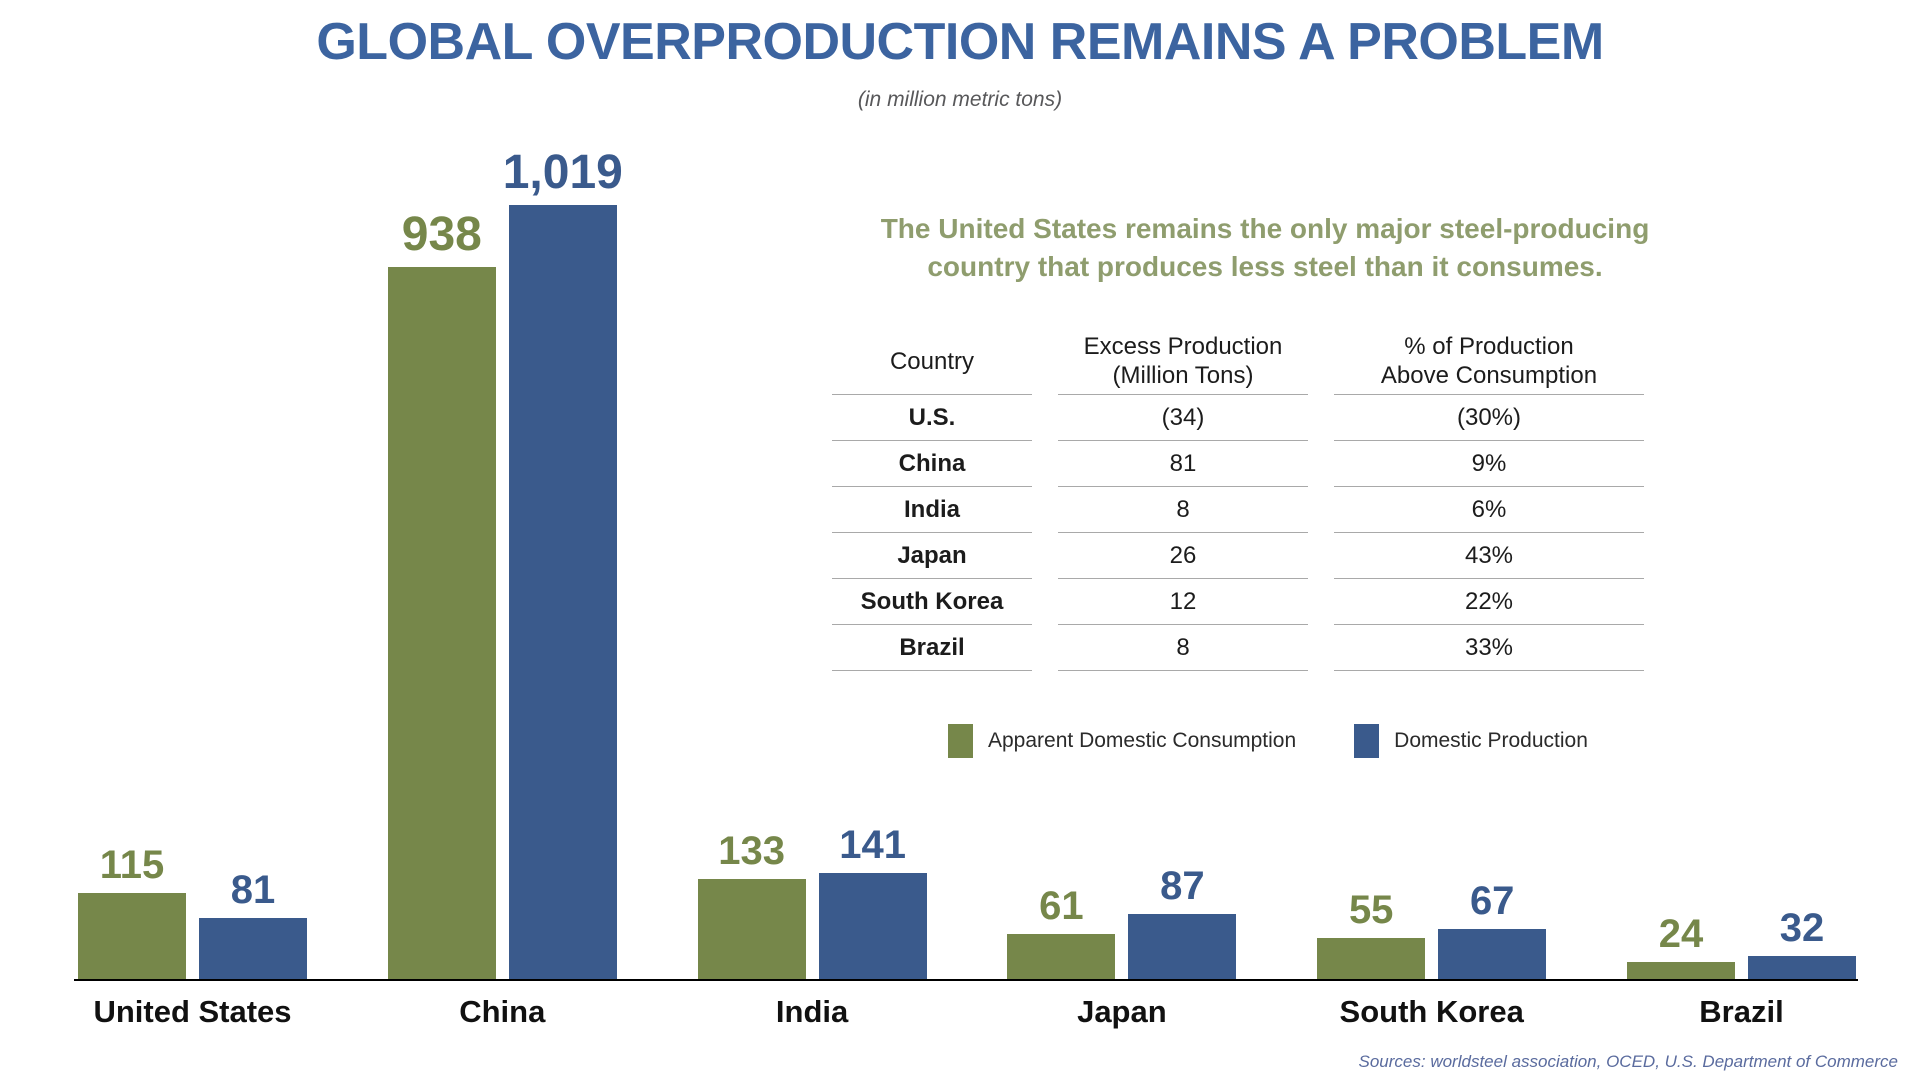 The height and width of the screenshot is (1080, 1920). I want to click on bar-group: 24 32 Brazil, so click(1741, 967).